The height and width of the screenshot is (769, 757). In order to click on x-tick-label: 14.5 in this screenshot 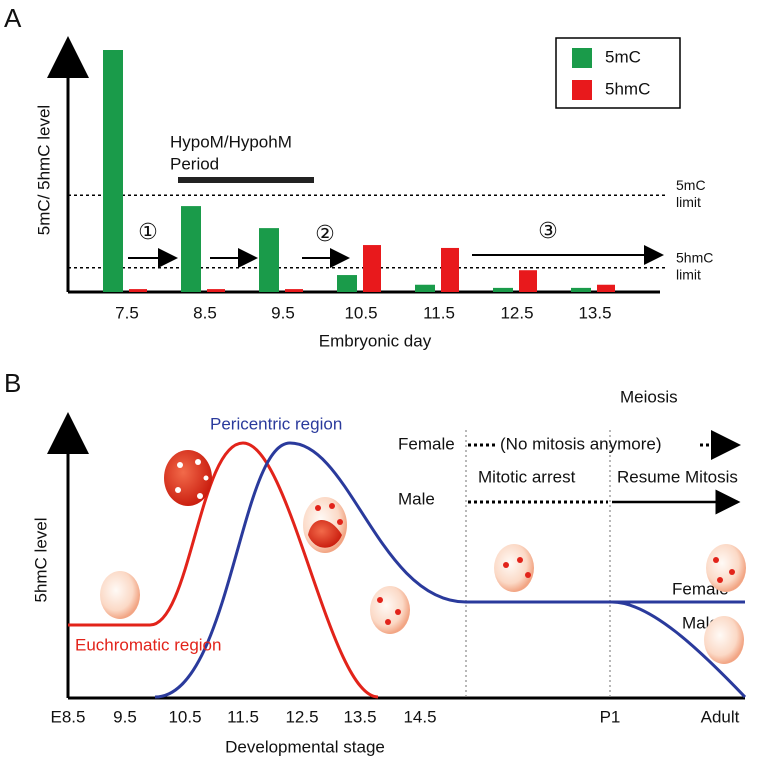, I will do `click(419, 716)`.